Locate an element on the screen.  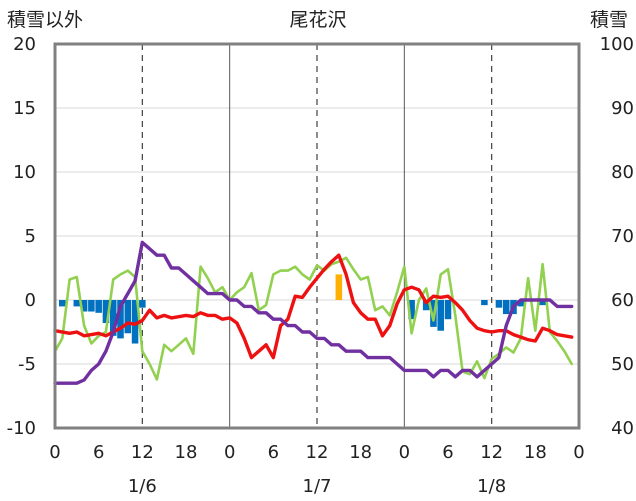
date-label: 1/6 is located at coordinates (142, 486).